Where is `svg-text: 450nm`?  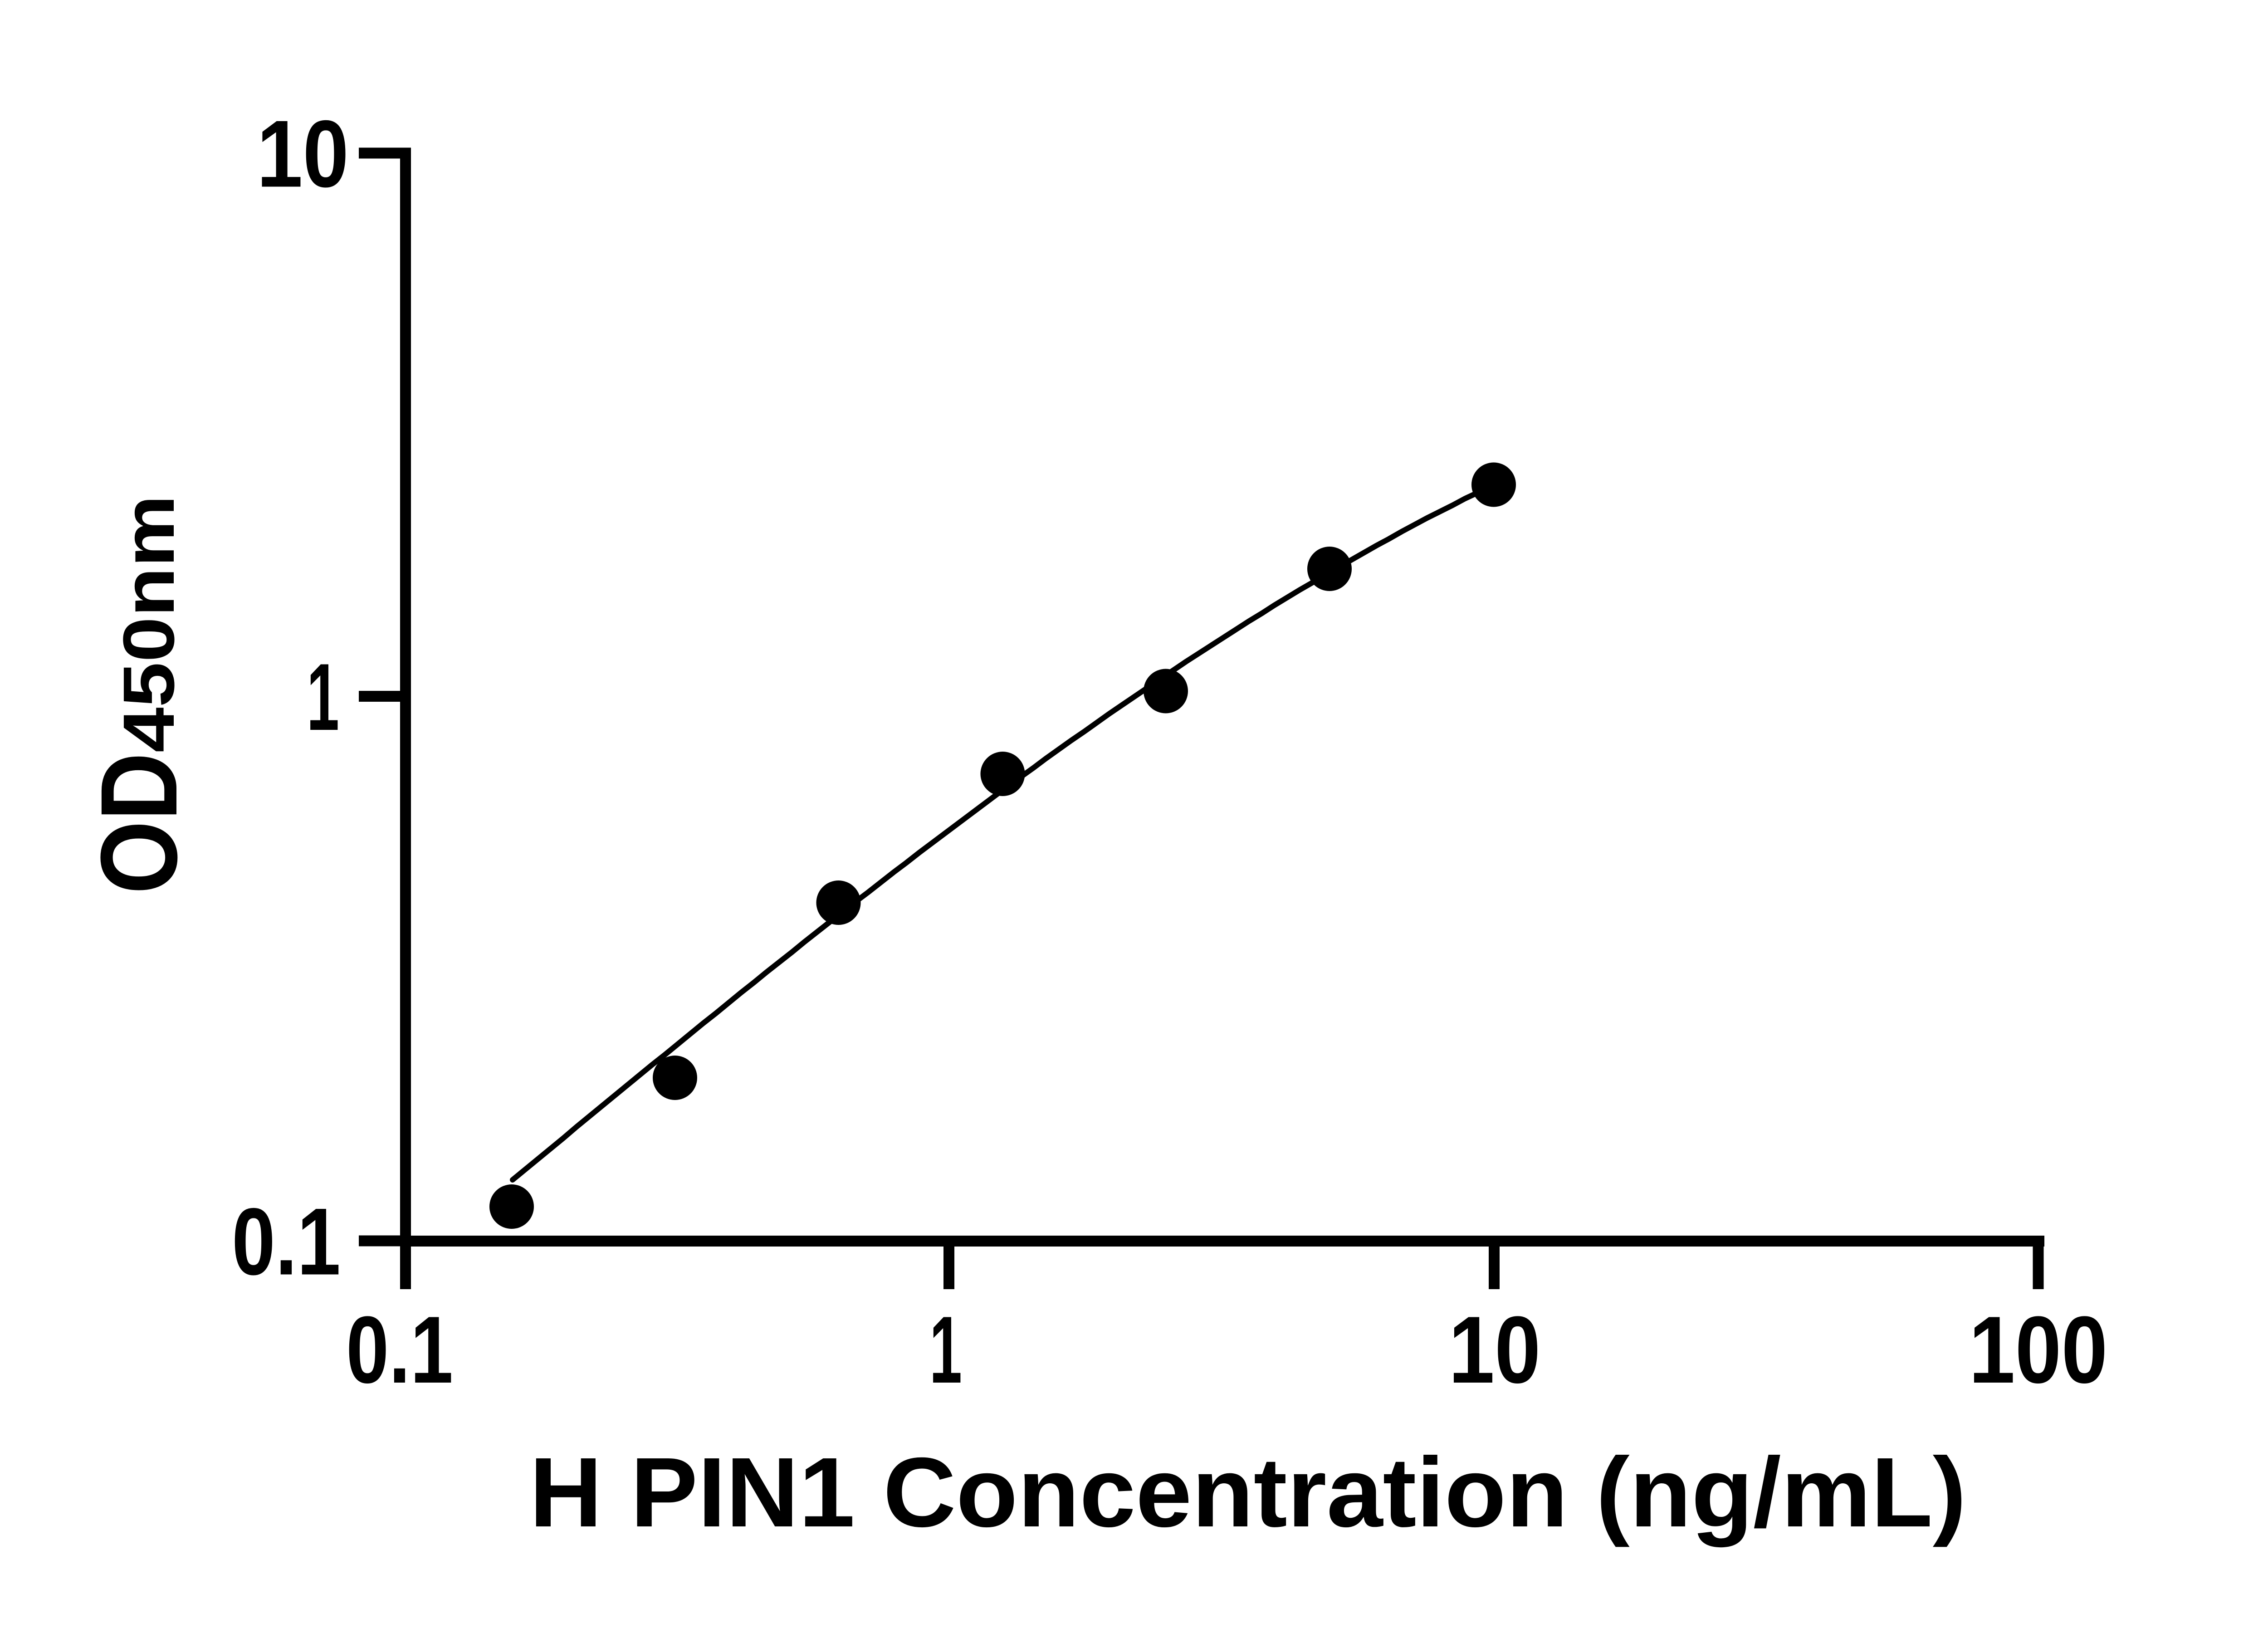 svg-text: 450nm is located at coordinates (148, 624).